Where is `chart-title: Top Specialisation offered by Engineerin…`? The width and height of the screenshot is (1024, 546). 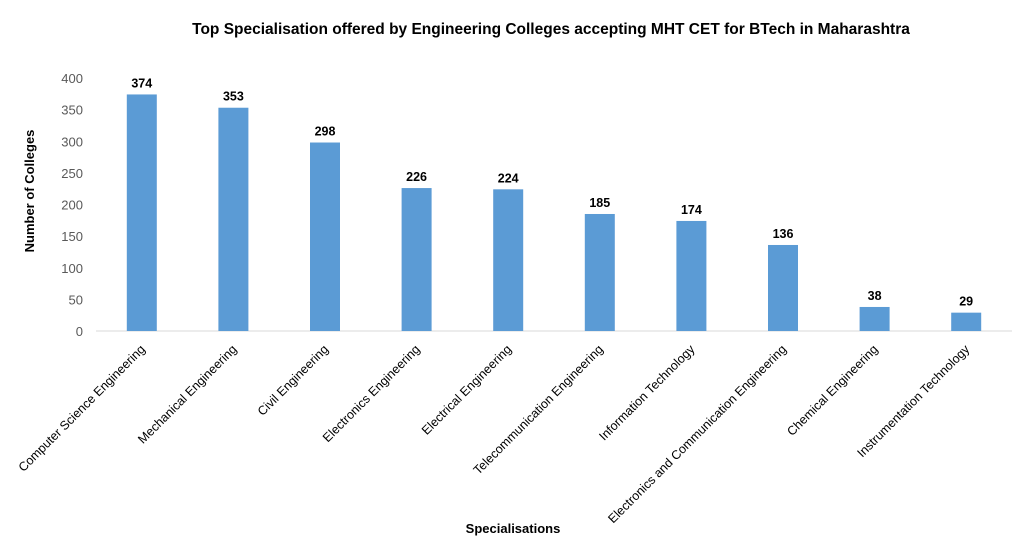
chart-title: Top Specialisation offered by Engineerin… is located at coordinates (551, 29).